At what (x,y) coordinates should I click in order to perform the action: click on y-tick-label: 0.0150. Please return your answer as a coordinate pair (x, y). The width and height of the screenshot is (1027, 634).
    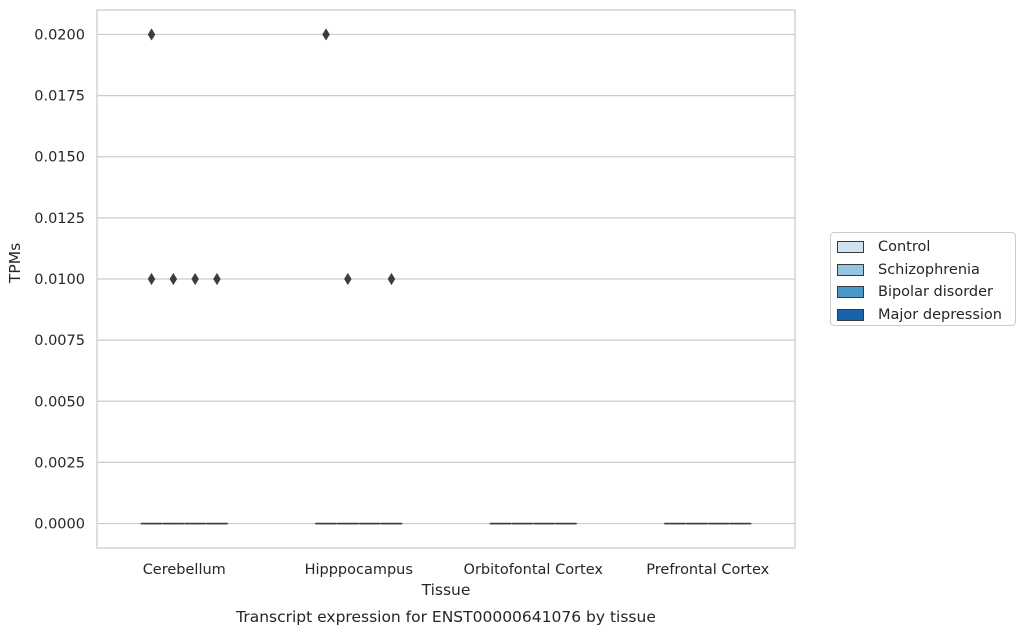
    Looking at the image, I should click on (59, 158).